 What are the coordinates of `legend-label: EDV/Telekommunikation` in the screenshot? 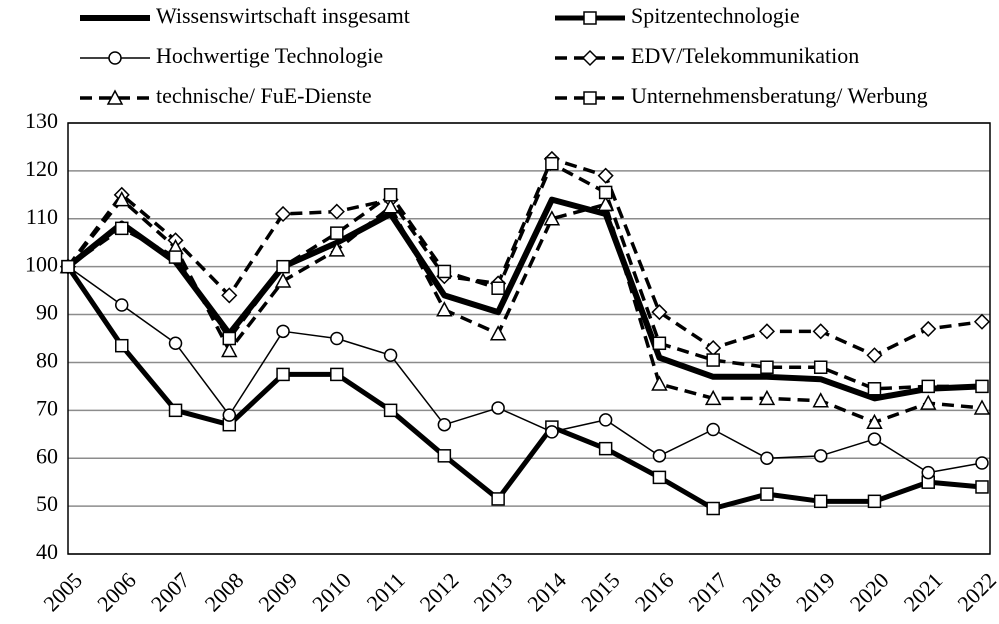 It's located at (745, 55).